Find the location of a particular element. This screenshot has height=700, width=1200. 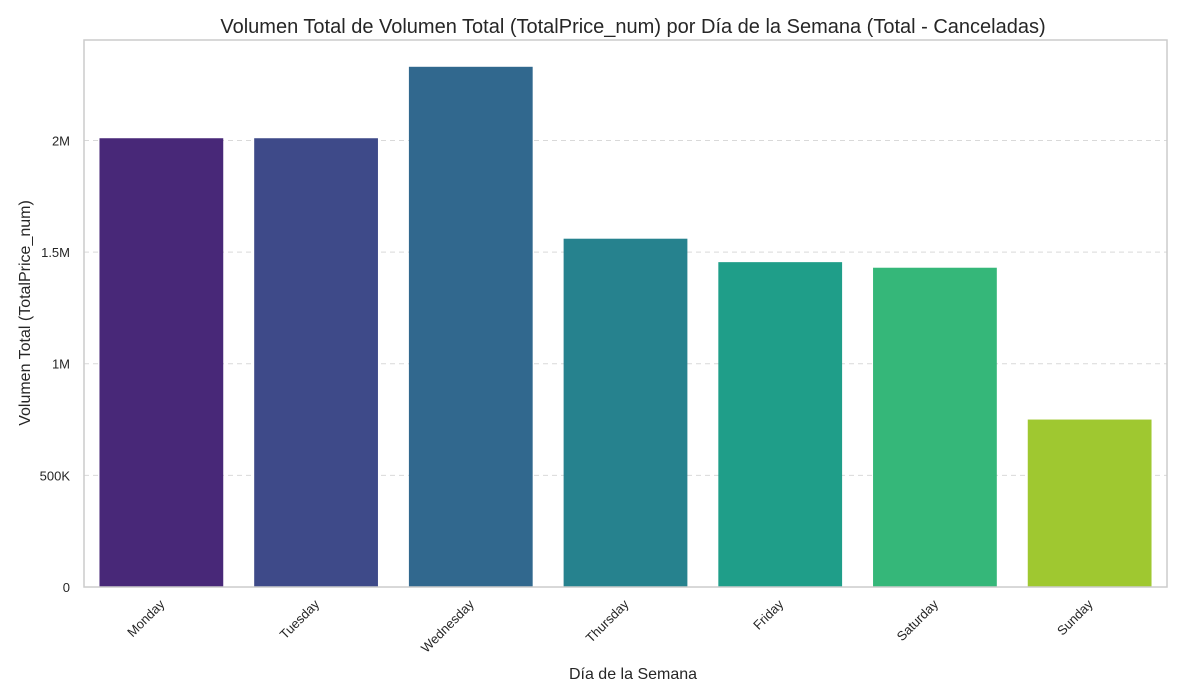

bar-thursday is located at coordinates (625, 412).